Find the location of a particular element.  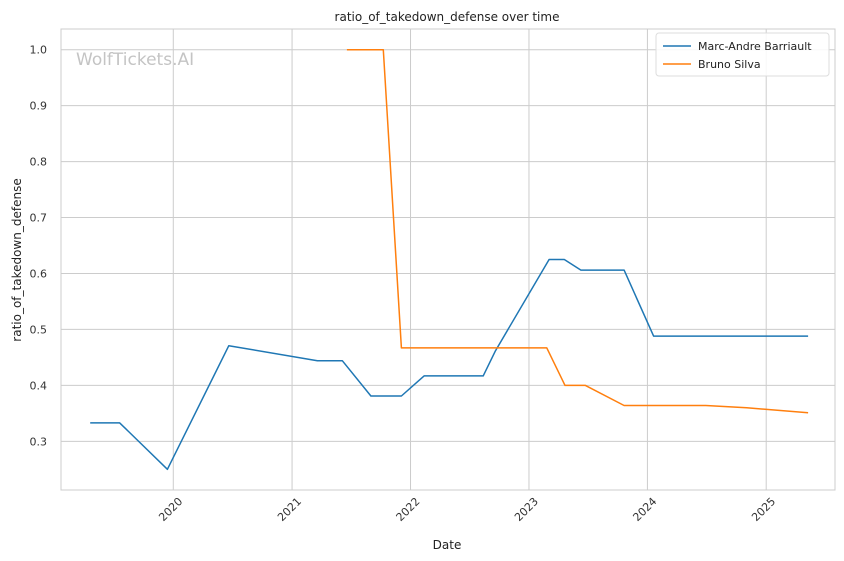

y-tick-label: 0.6 is located at coordinates (39, 273).